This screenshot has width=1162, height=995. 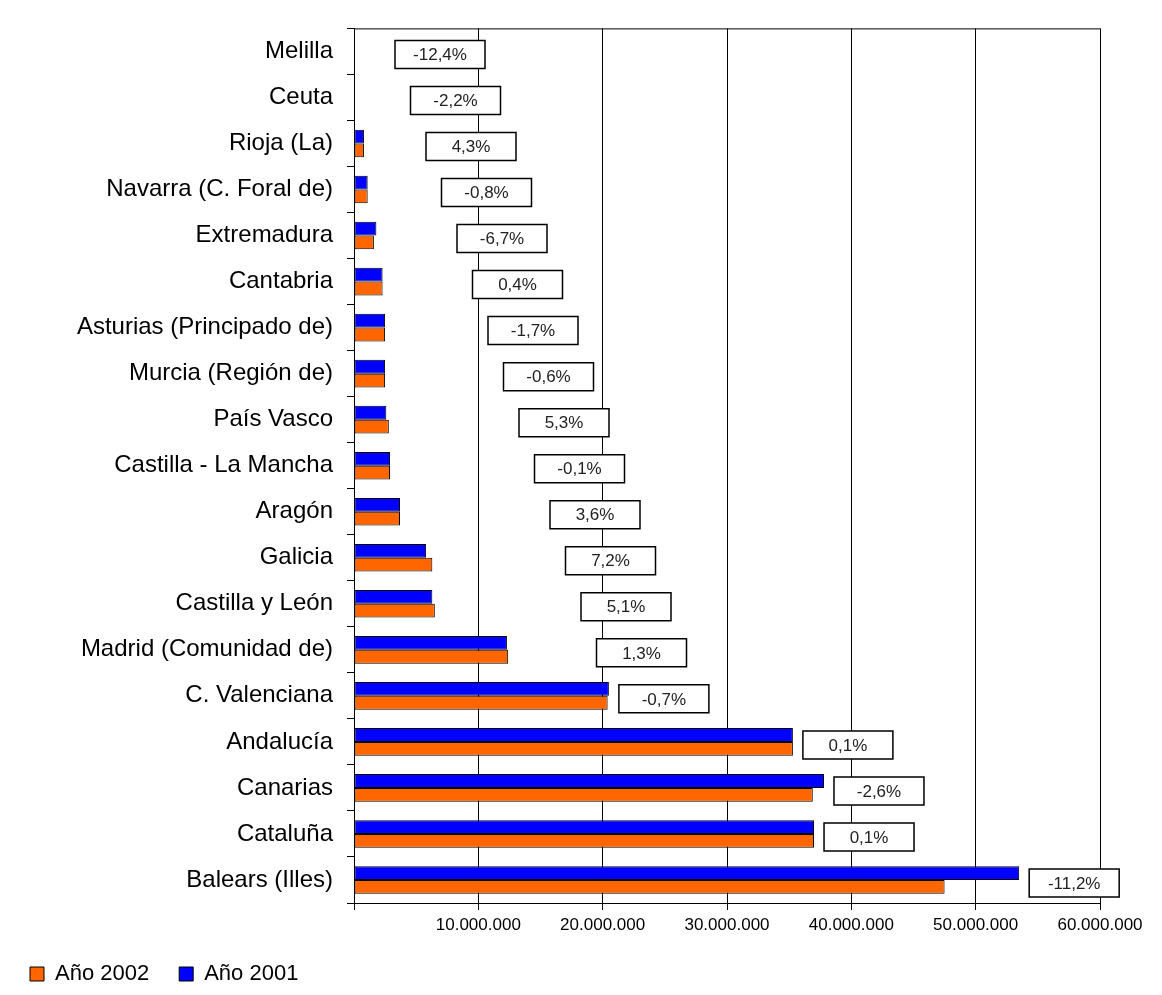 I want to click on x-tick-label: 40.000.000, so click(x=851, y=924).